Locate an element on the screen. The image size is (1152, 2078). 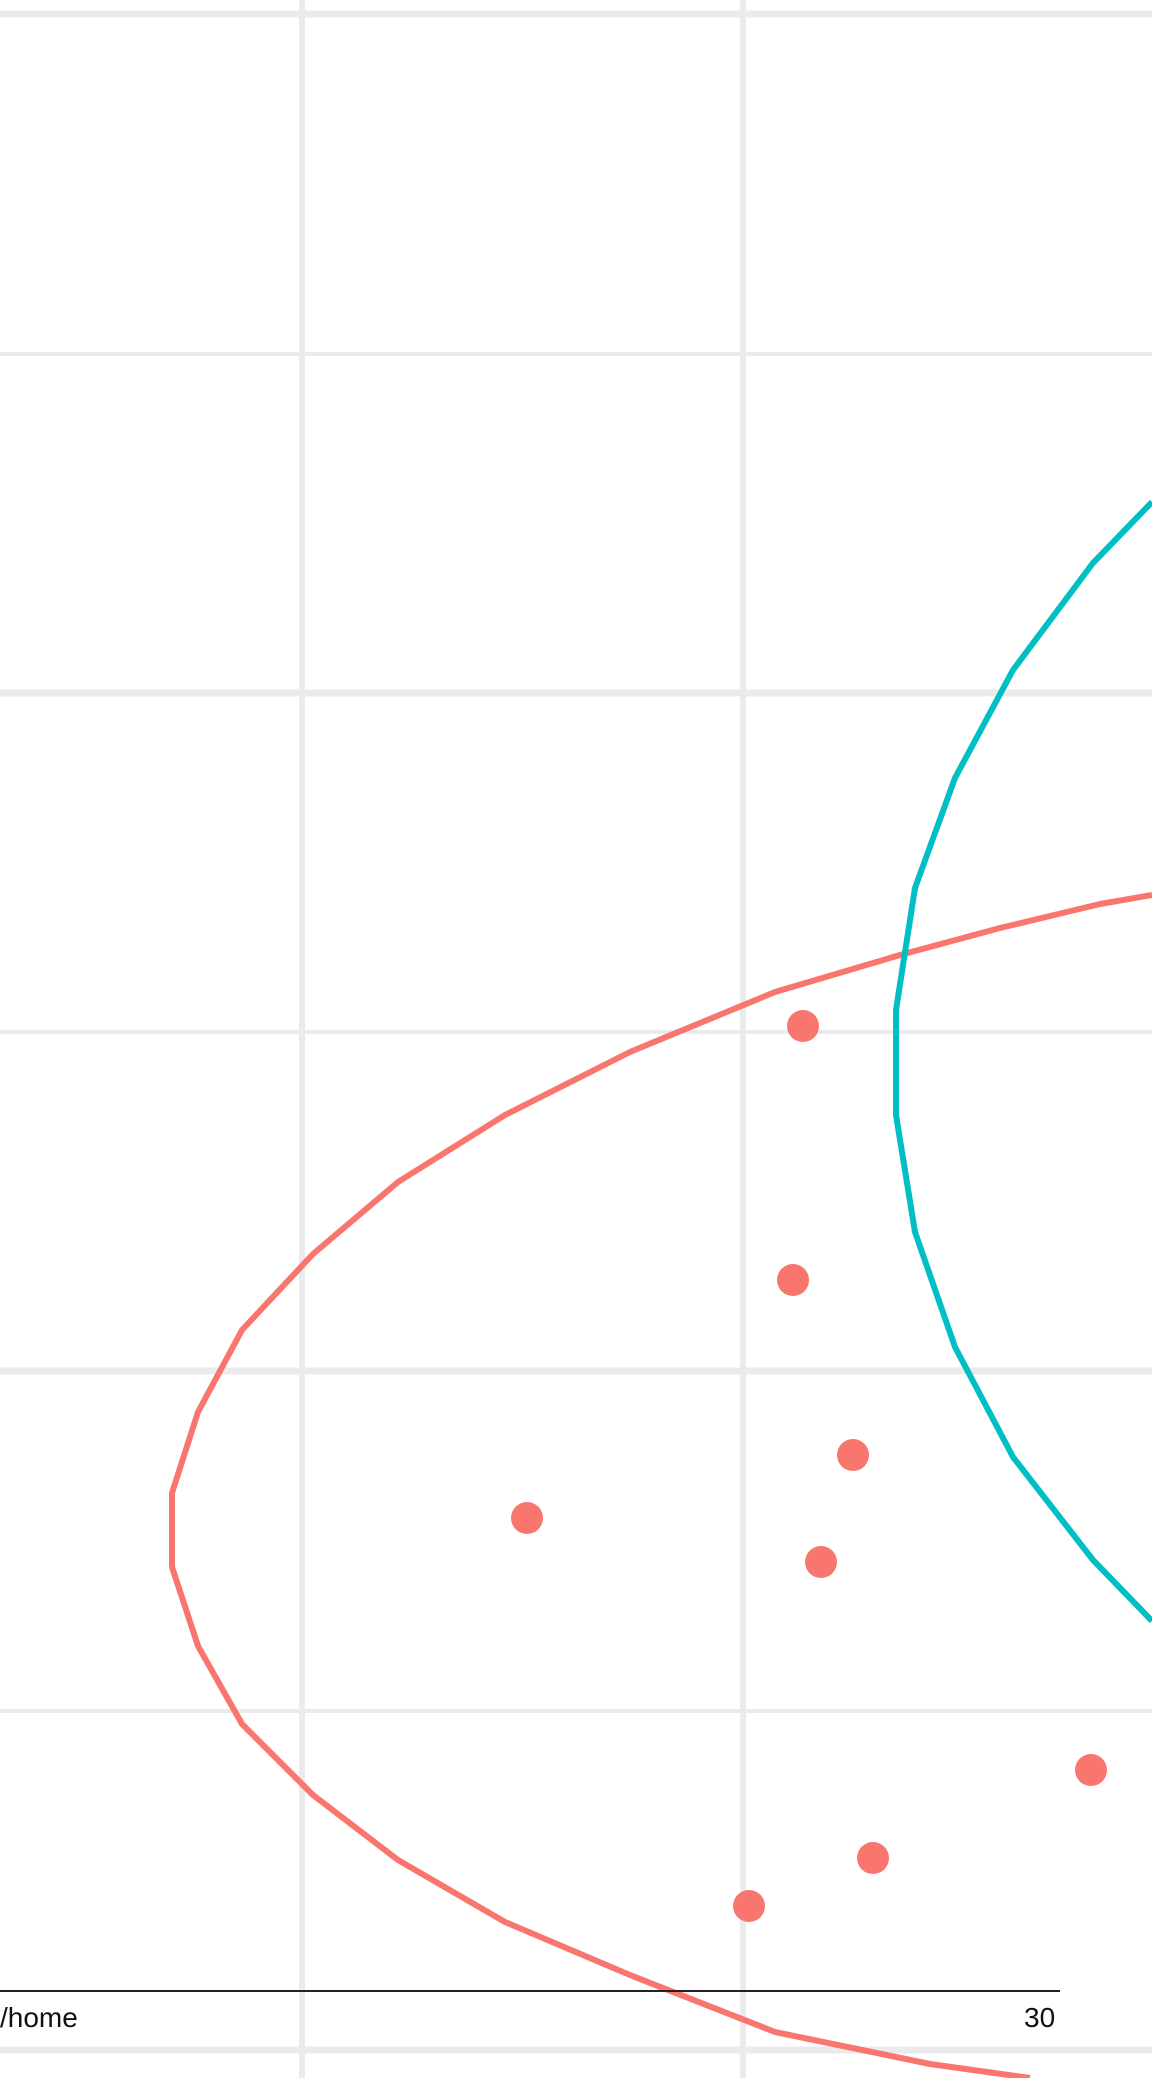
footer-rule is located at coordinates (530, 1991).